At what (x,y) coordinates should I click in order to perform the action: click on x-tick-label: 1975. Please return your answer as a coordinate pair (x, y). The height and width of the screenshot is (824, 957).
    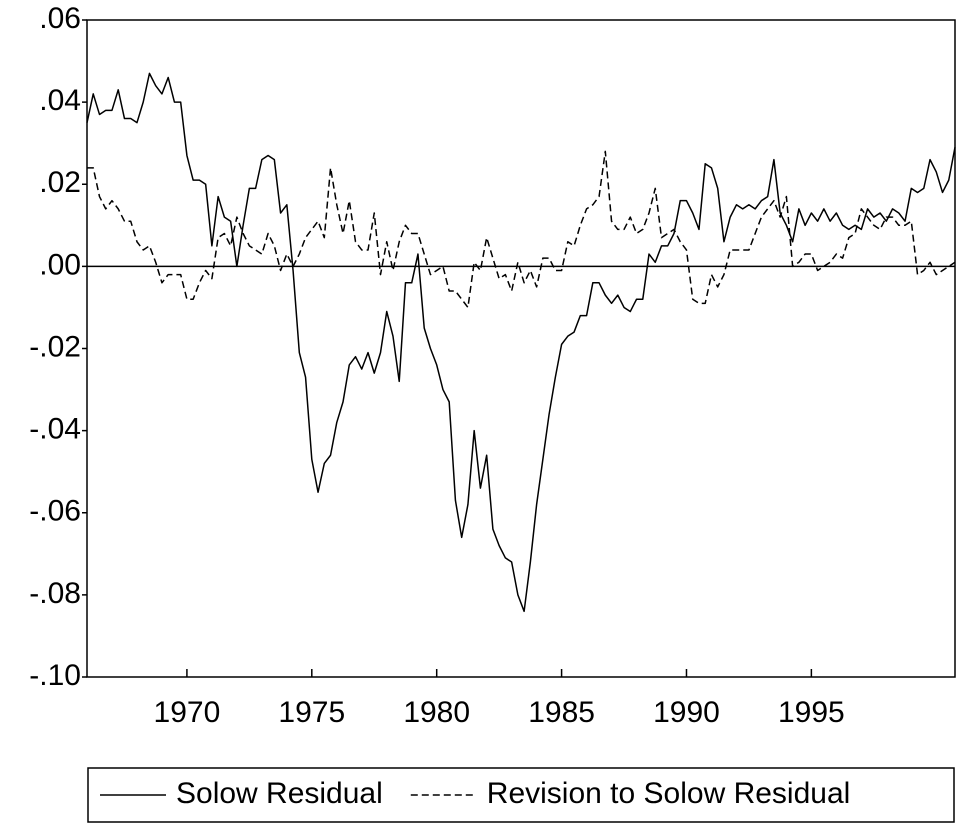
    Looking at the image, I should click on (311, 712).